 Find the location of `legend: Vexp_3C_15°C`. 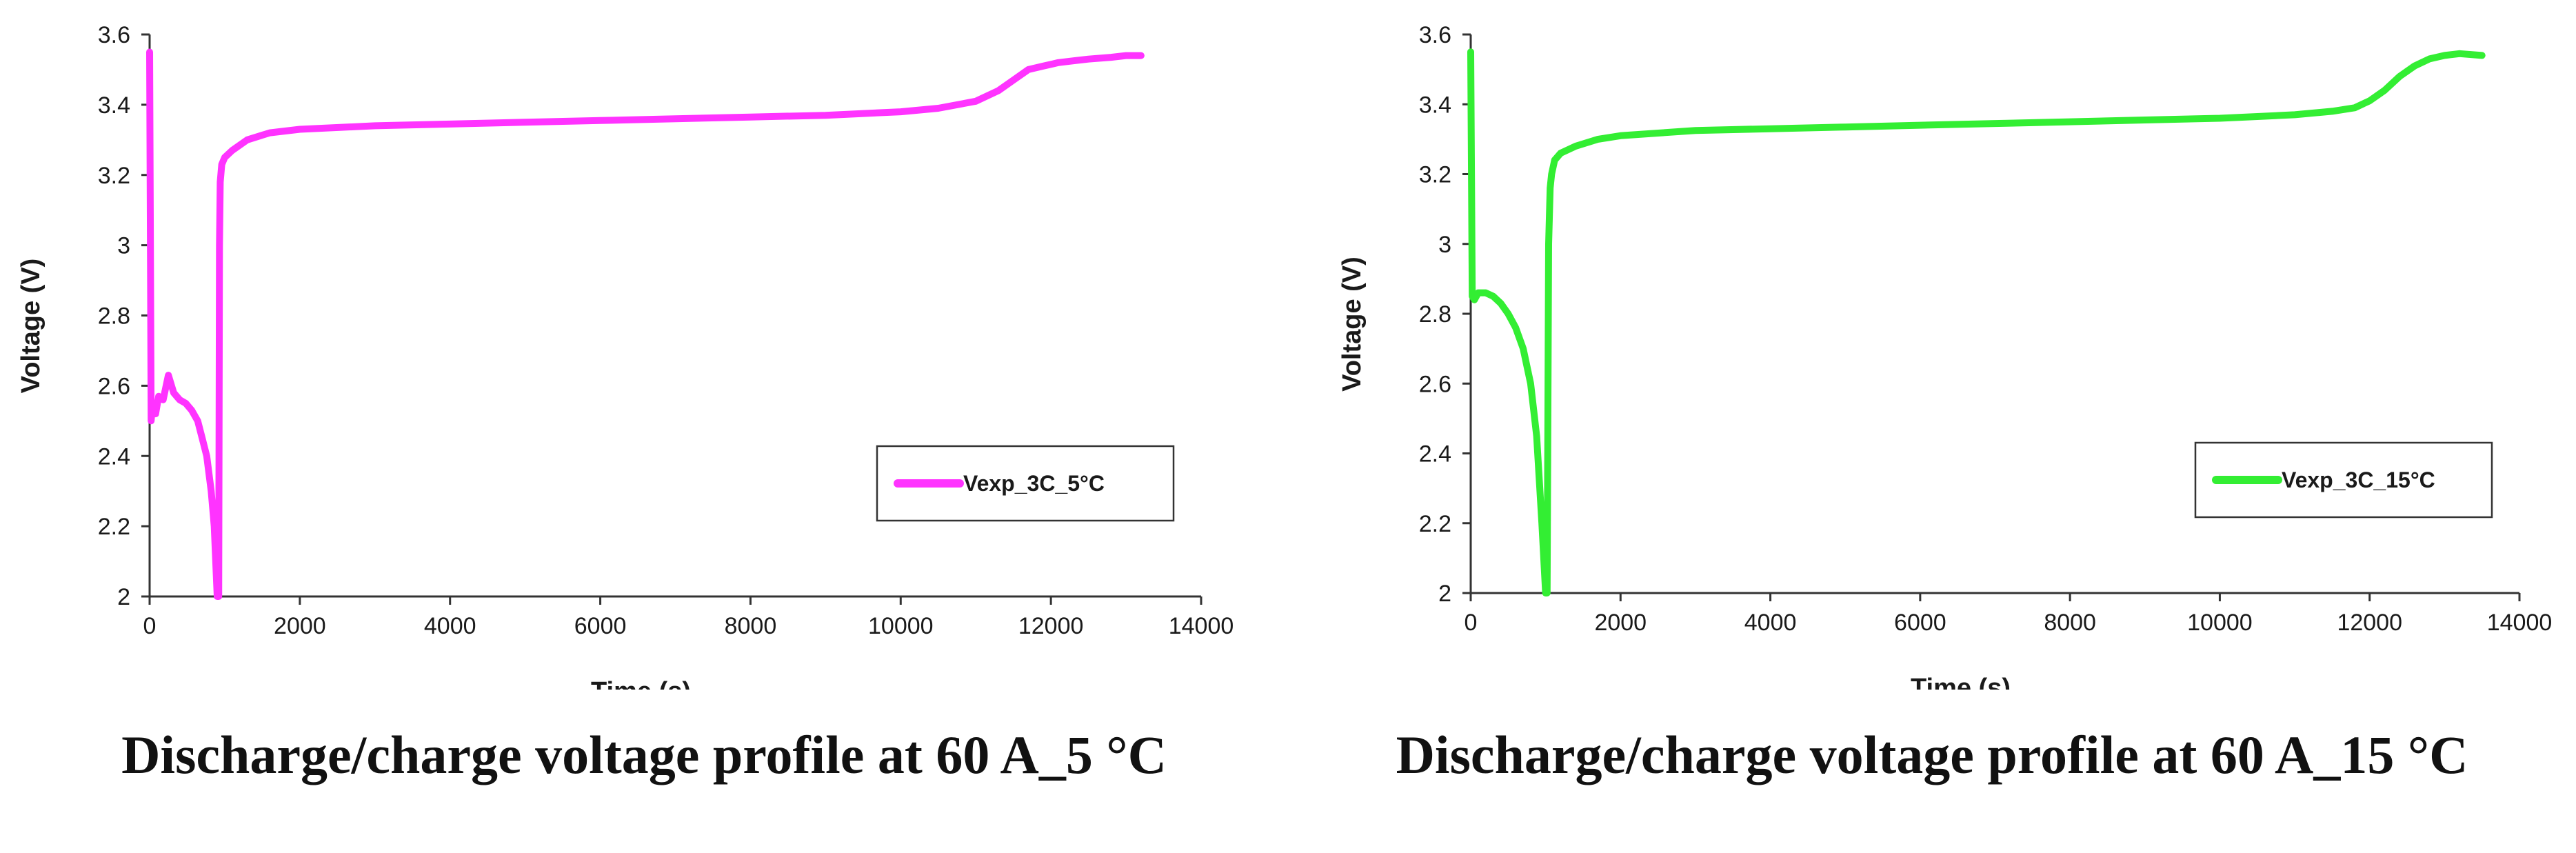

legend: Vexp_3C_15°C is located at coordinates (2343, 480).